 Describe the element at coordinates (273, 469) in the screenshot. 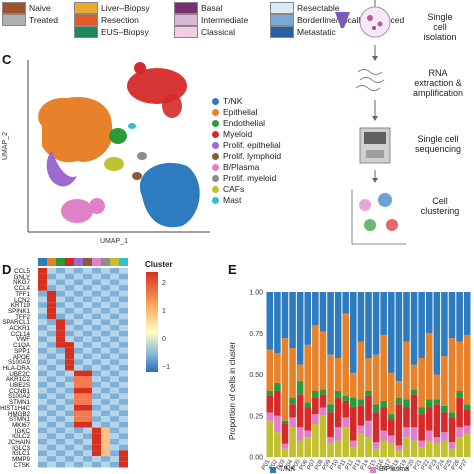

I see `bar-legend-swatch` at that location.